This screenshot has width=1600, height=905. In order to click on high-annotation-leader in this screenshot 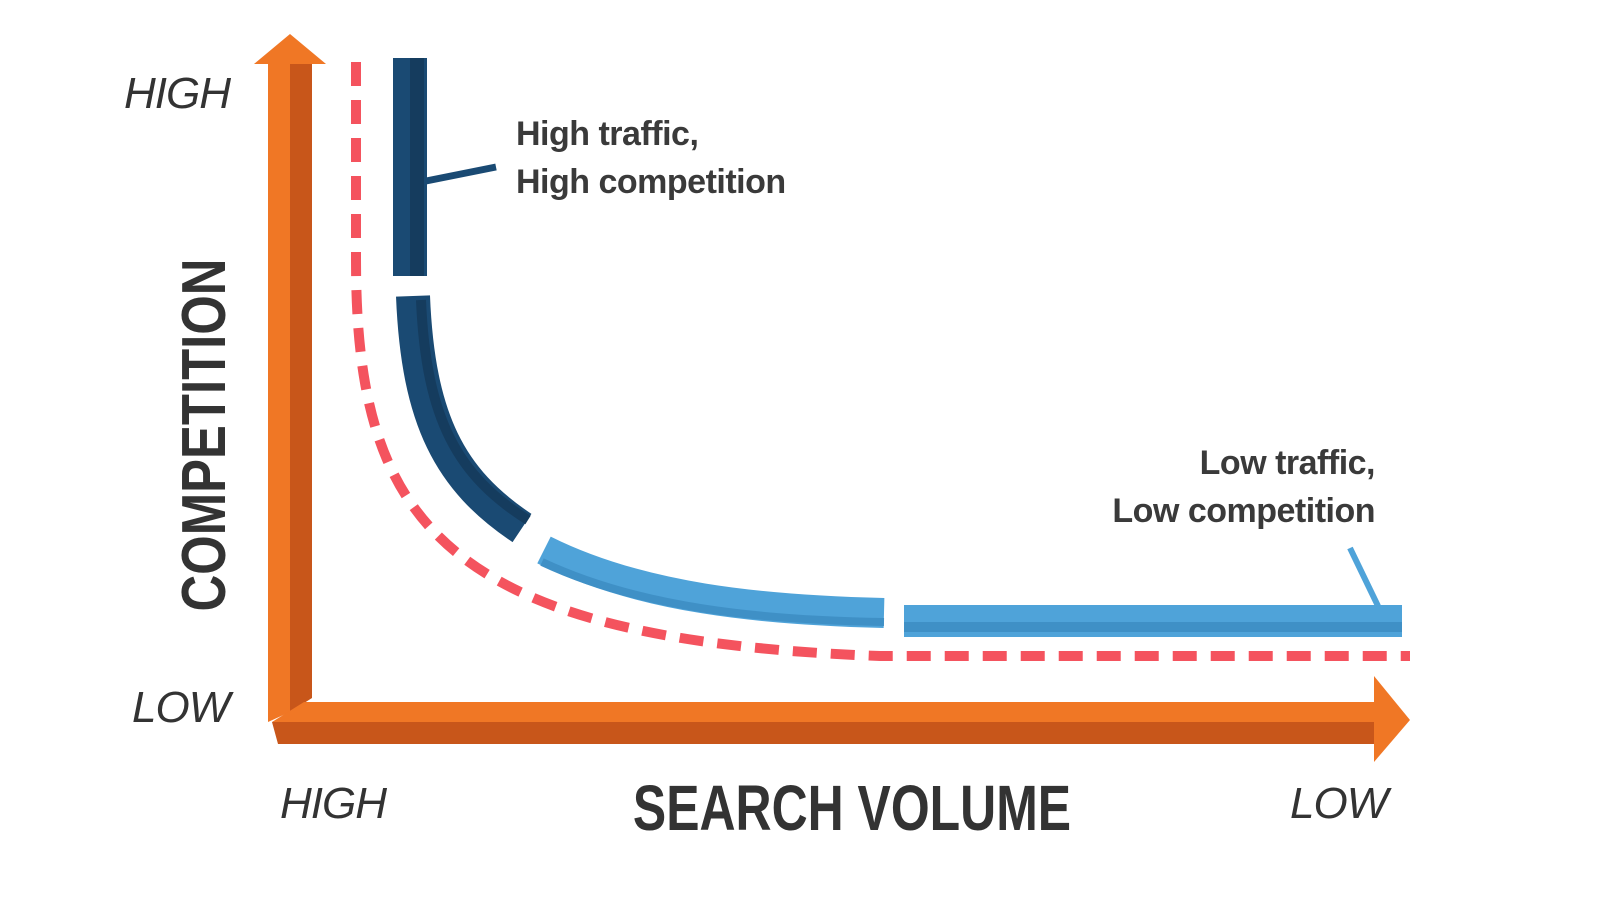, I will do `click(461, 174)`.